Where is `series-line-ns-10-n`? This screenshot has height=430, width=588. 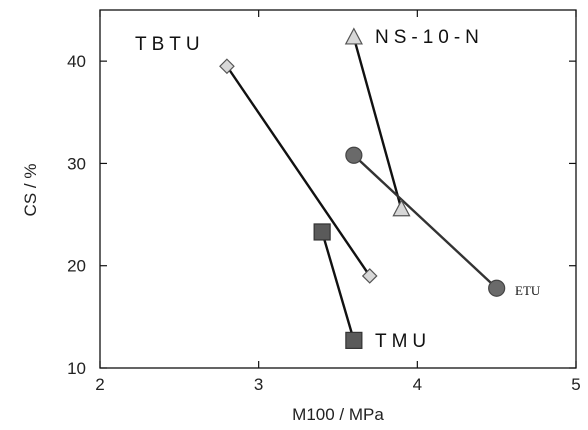 series-line-ns-10-n is located at coordinates (377, 123).